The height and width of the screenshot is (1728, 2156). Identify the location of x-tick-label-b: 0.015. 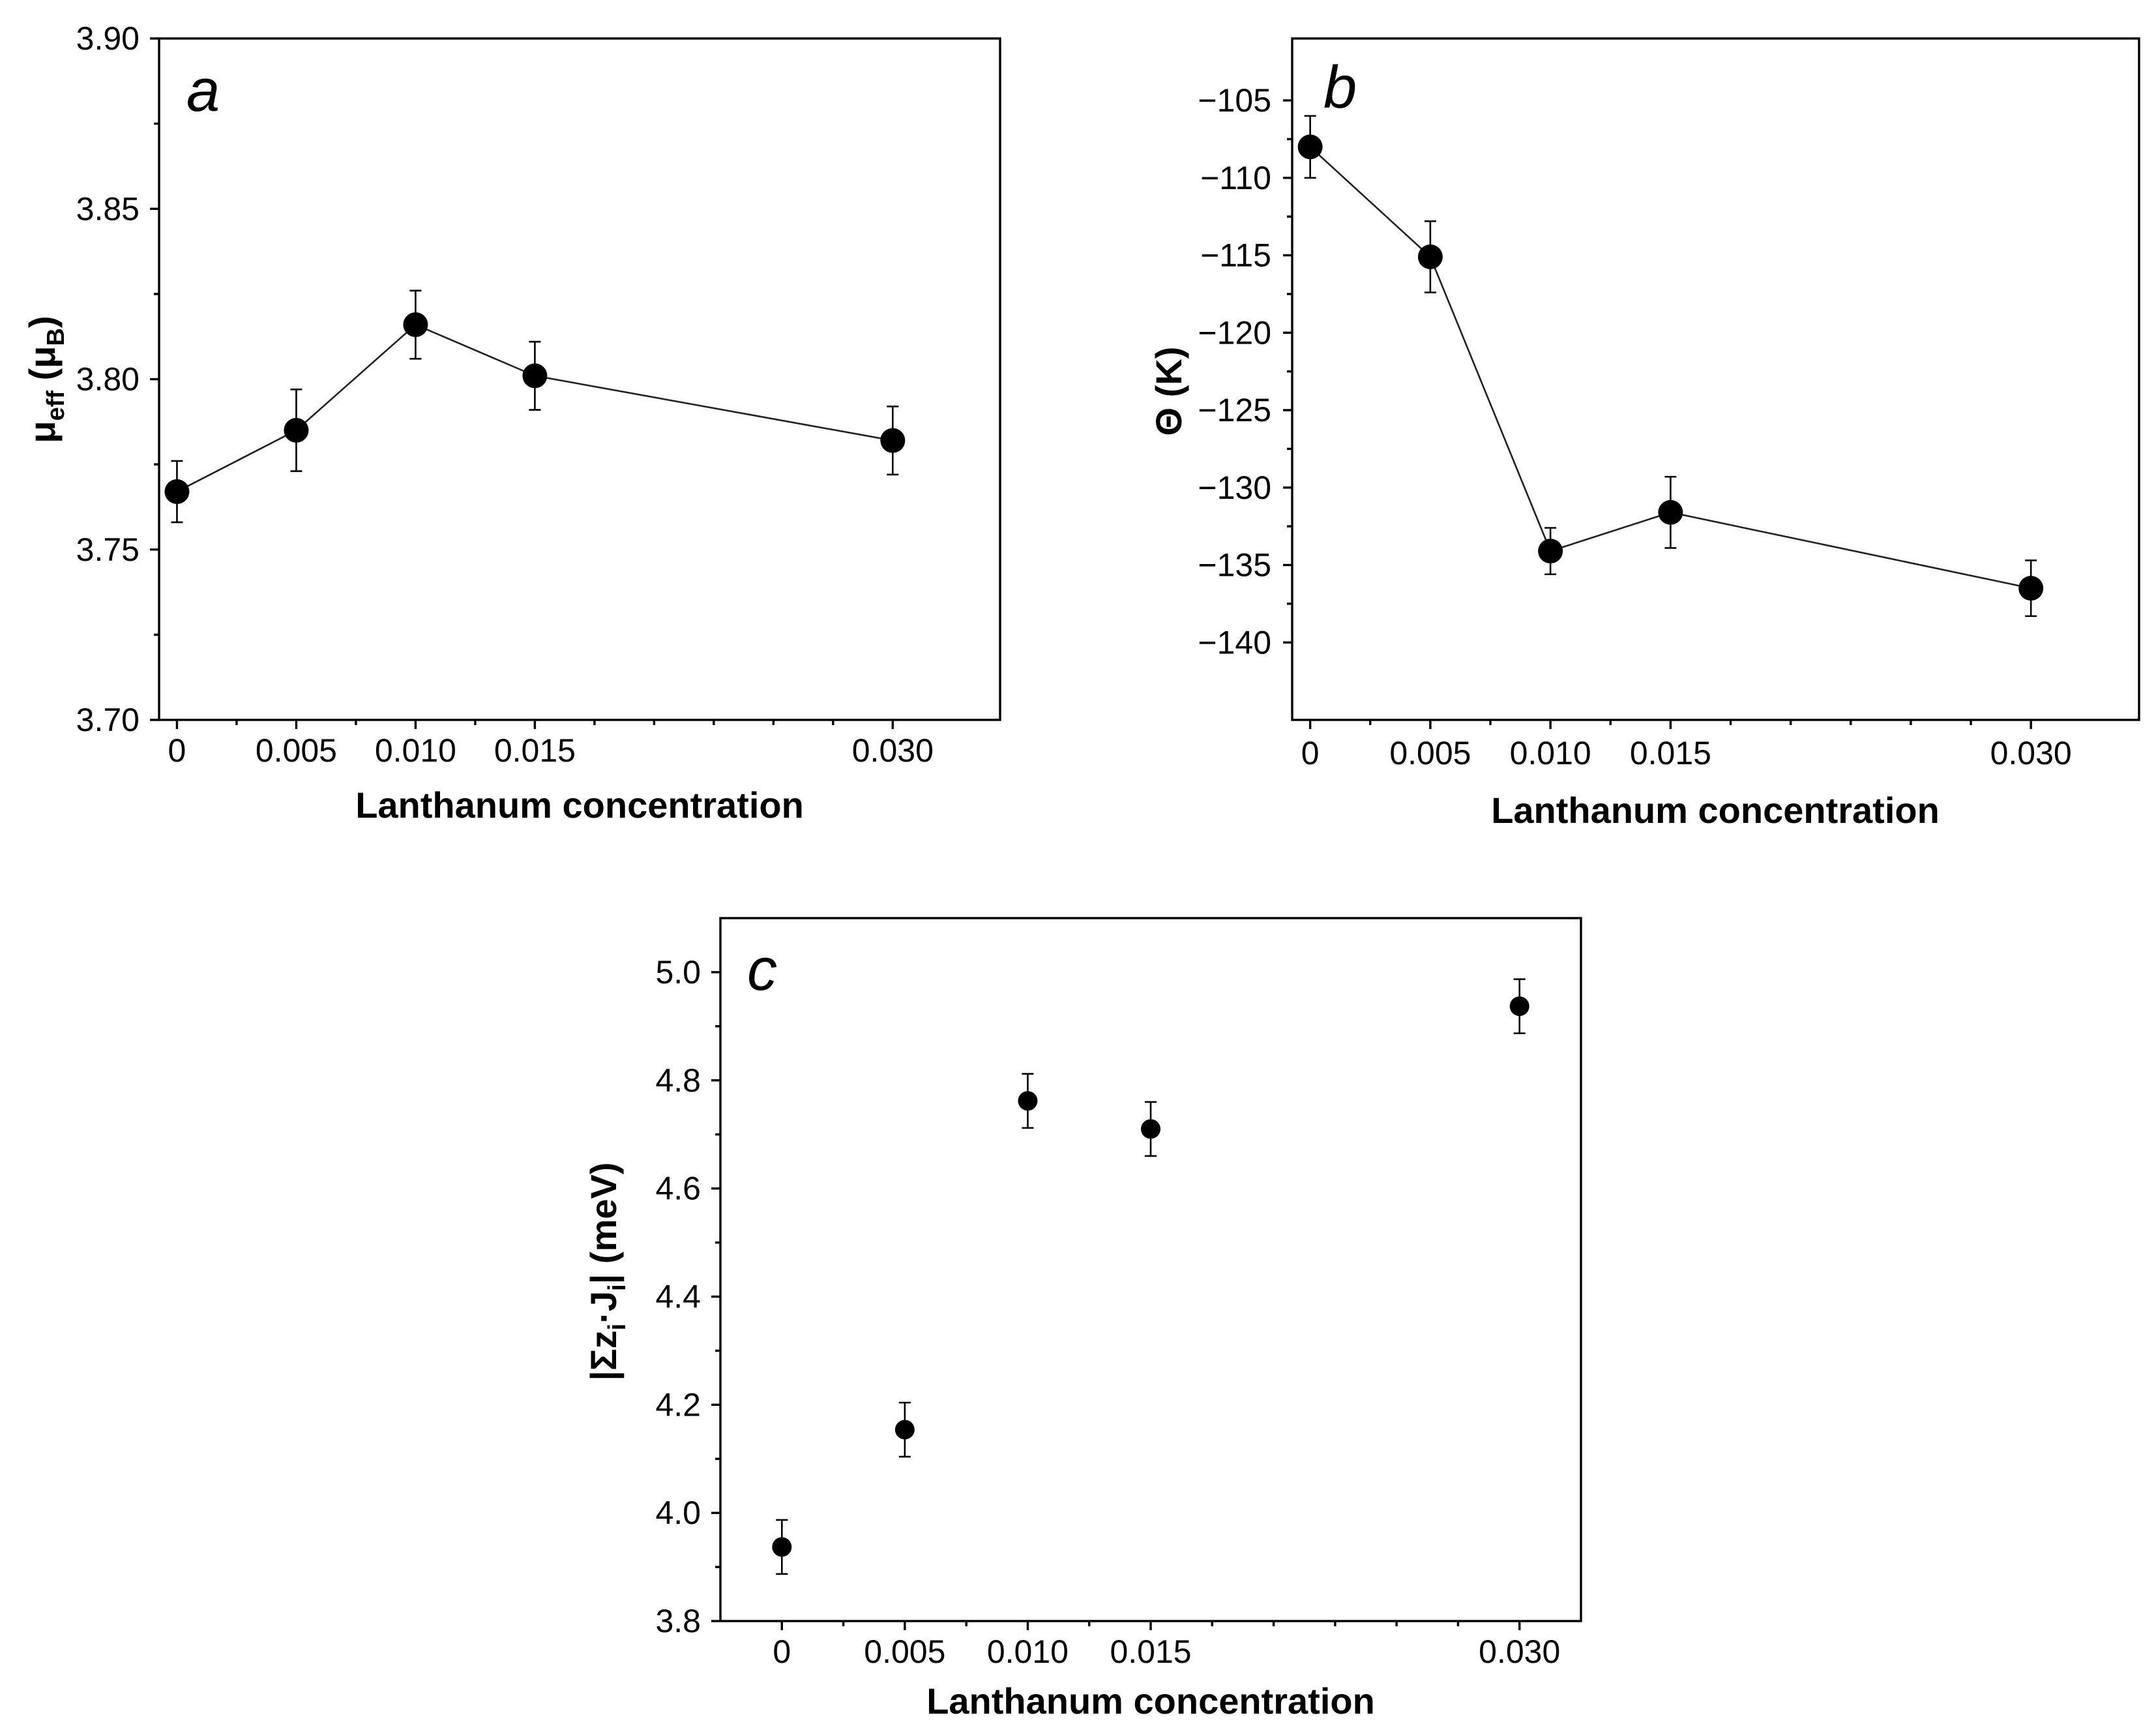
(1670, 753).